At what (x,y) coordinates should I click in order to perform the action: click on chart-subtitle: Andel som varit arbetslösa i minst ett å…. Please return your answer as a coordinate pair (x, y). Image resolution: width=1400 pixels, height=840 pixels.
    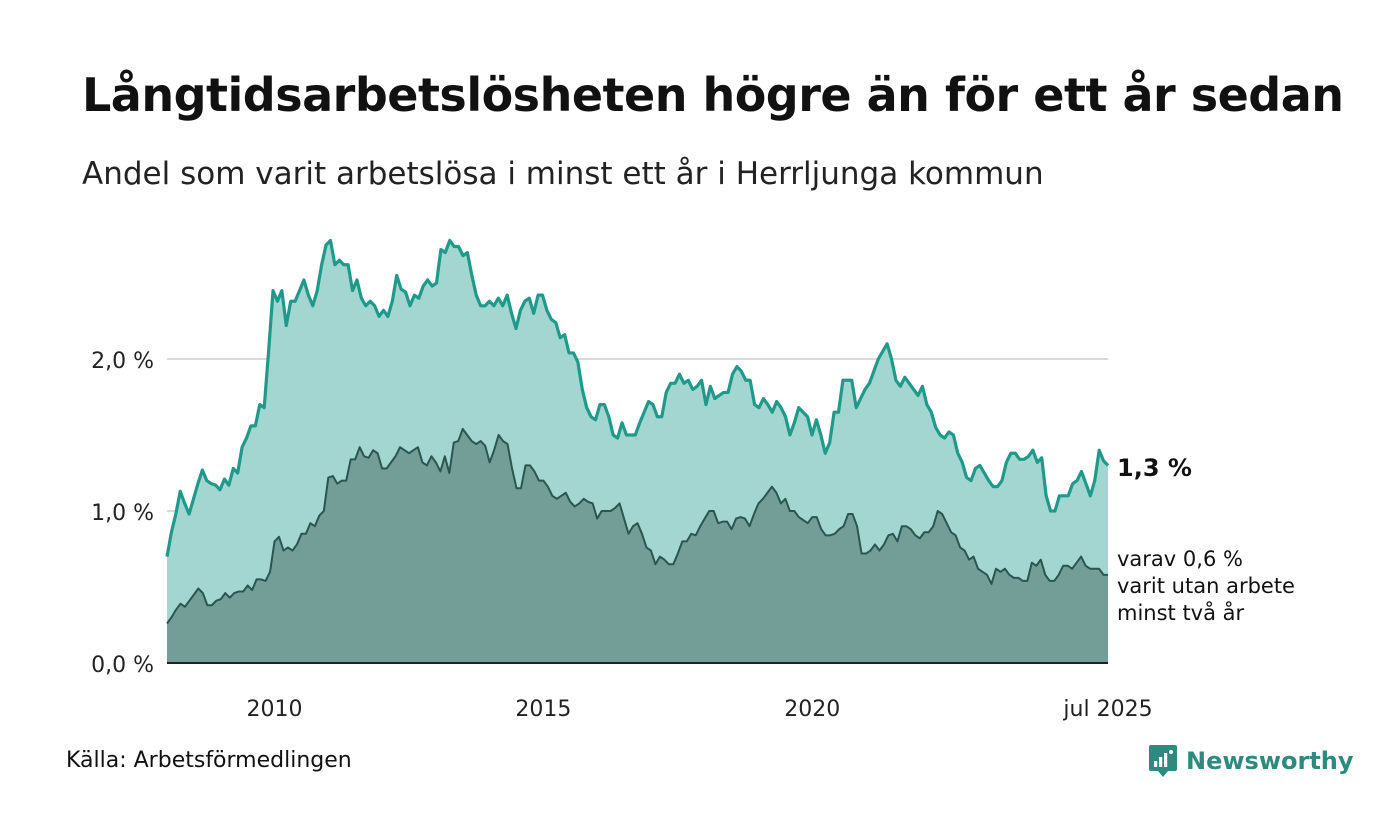
    Looking at the image, I should click on (563, 174).